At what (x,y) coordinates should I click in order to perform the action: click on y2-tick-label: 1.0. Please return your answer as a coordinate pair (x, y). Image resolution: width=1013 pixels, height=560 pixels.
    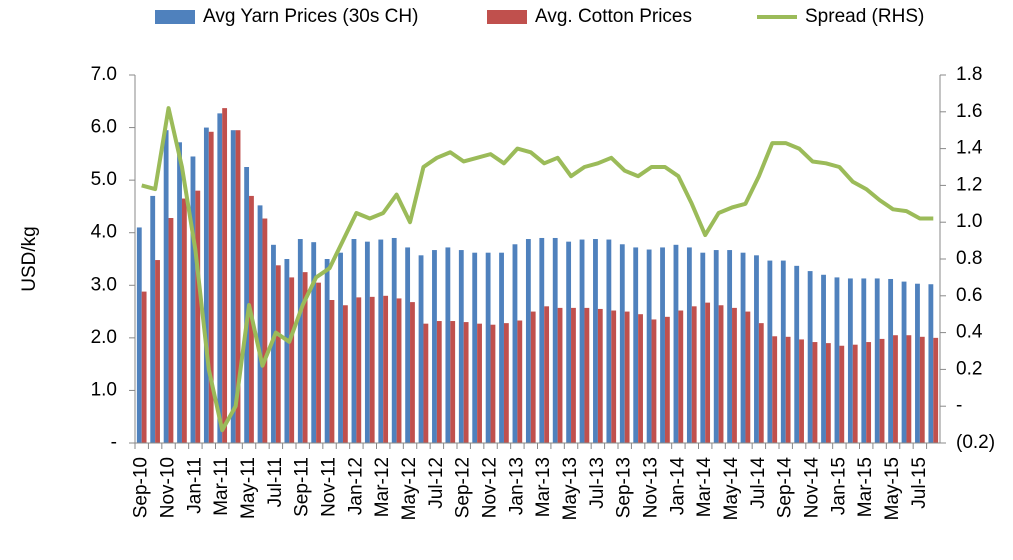
    Looking at the image, I should click on (969, 221).